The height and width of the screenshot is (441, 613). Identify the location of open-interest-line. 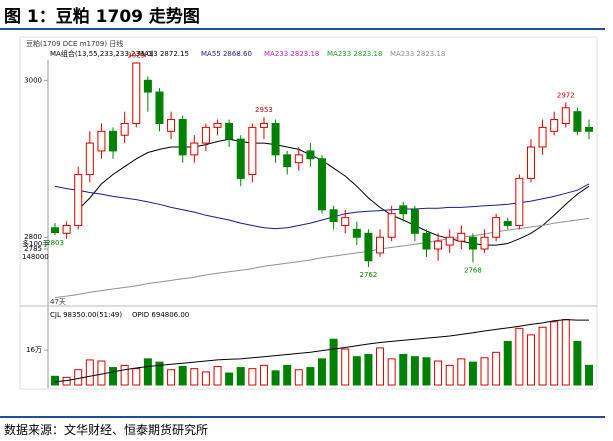
(321, 351).